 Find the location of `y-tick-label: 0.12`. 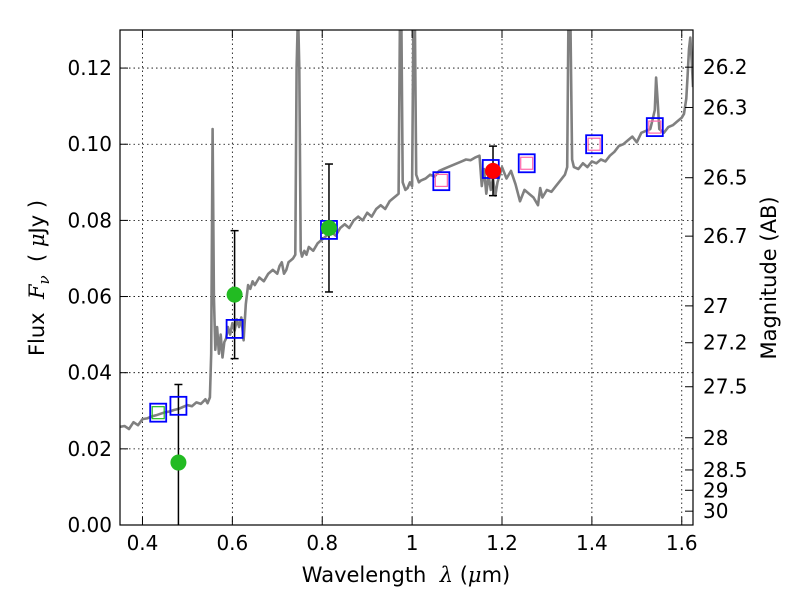

y-tick-label: 0.12 is located at coordinates (89, 68).